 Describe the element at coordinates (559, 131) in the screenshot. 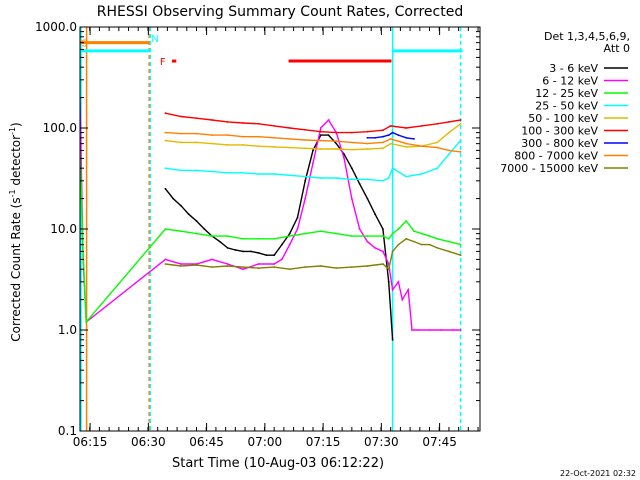

I see `legend-label: 100 - 300 keV` at that location.